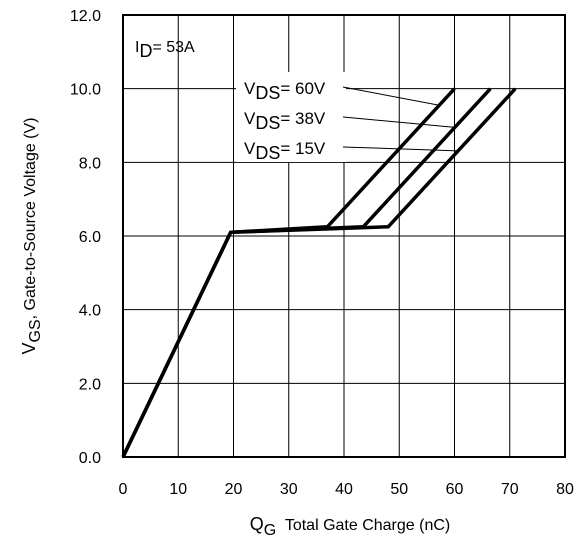 Image resolution: width=587 pixels, height=542 pixels. What do you see at coordinates (85, 16) in the screenshot?
I see `y-tick-label: 12.0` at bounding box center [85, 16].